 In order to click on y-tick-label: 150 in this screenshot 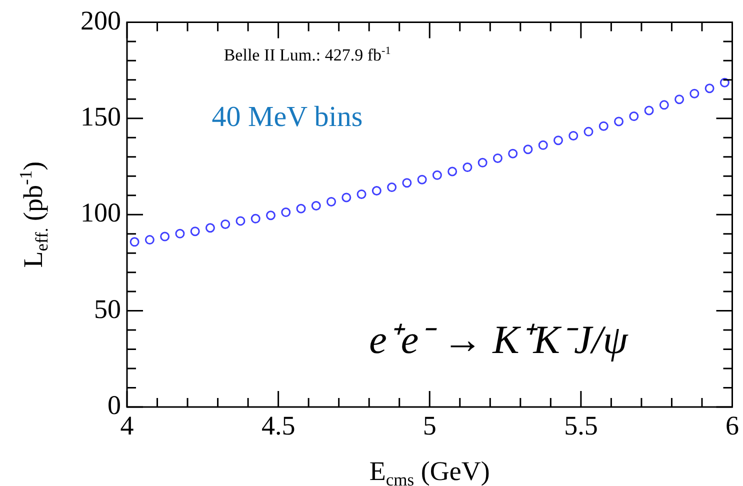, I will do `click(100, 116)`.